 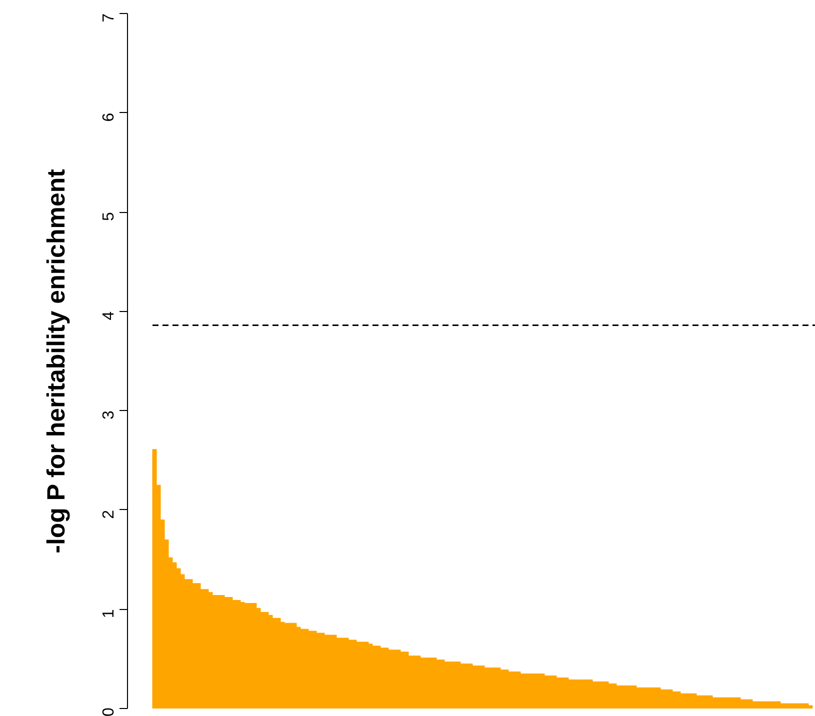 What do you see at coordinates (109, 117) in the screenshot?
I see `y-tick-label: 6` at bounding box center [109, 117].